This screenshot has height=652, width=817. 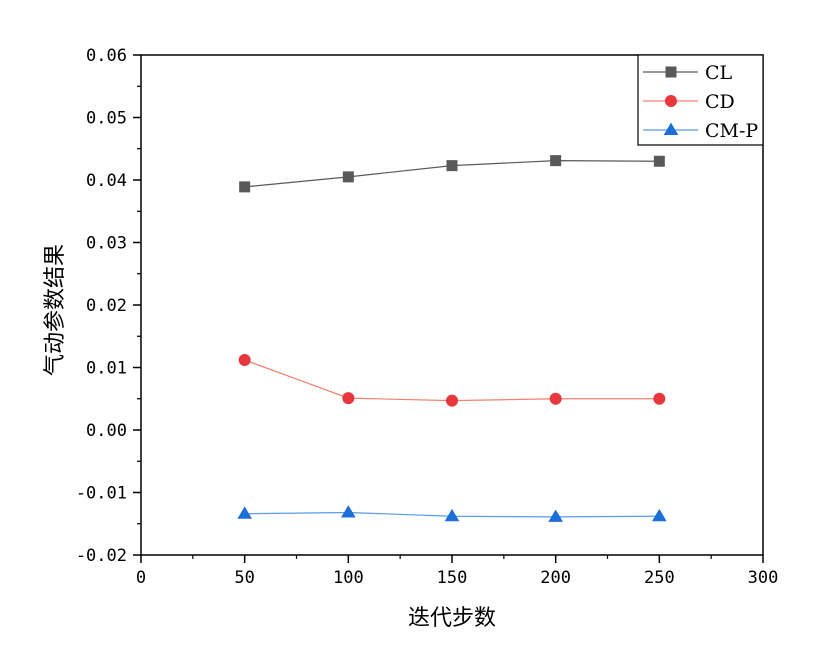 I want to click on y-tick-label: 0.01, so click(x=106, y=369).